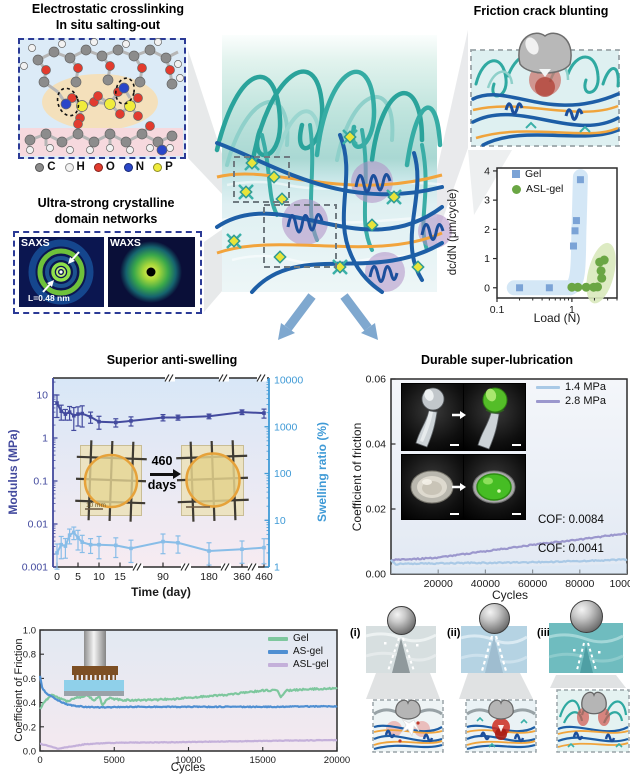 This screenshot has height=778, width=630. What do you see at coordinates (95, 677) in the screenshot?
I see `tribometer-teeth` at bounding box center [95, 677].